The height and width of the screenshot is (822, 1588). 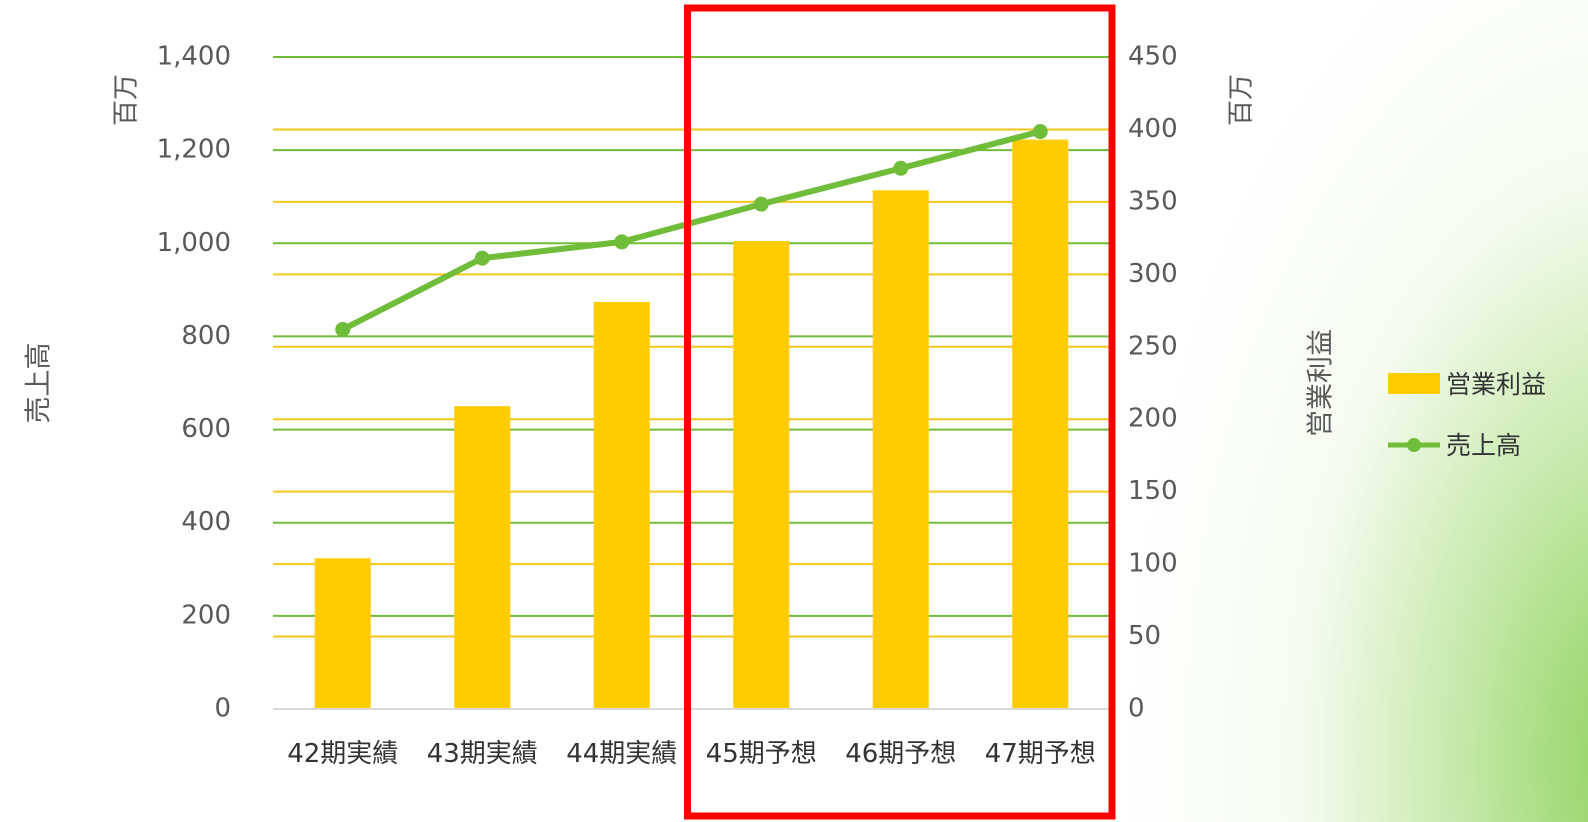 What do you see at coordinates (1153, 201) in the screenshot?
I see `right-tick-label: 350` at bounding box center [1153, 201].